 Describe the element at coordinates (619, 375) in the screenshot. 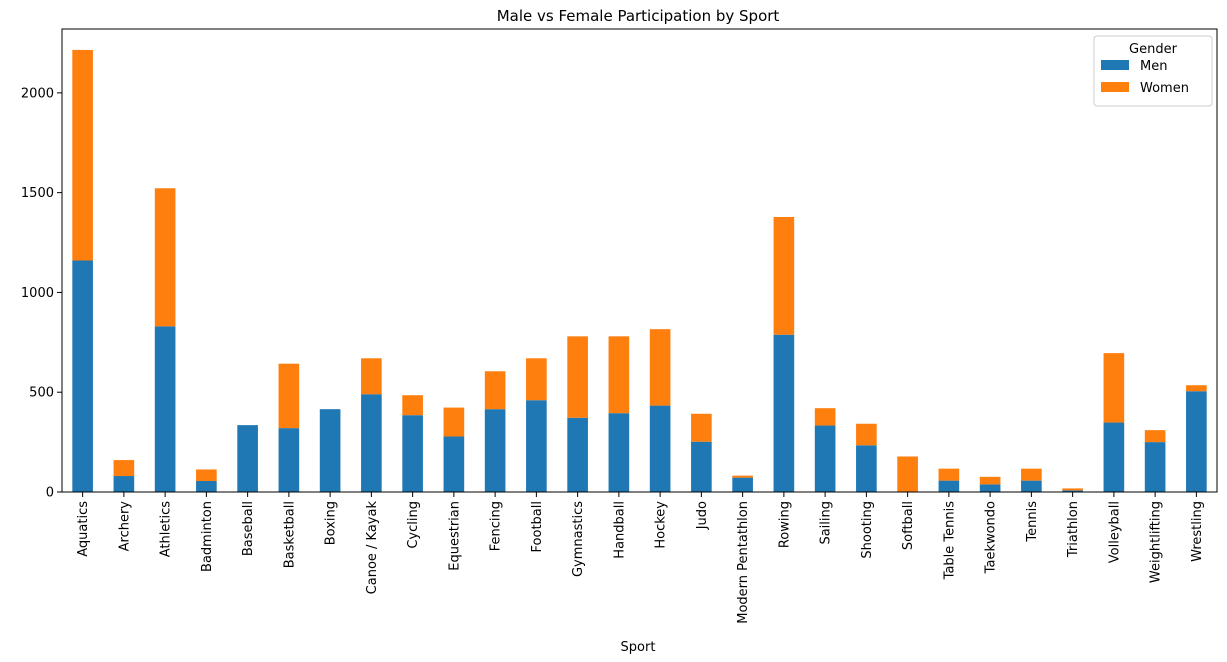

I see `bar-women-handball` at that location.